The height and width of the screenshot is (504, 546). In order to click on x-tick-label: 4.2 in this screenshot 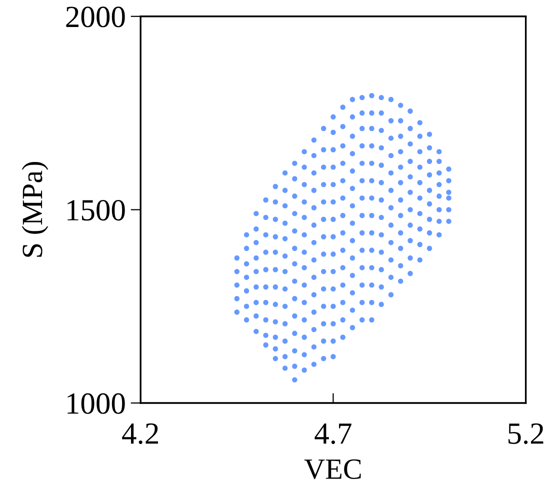, I will do `click(140, 433)`.